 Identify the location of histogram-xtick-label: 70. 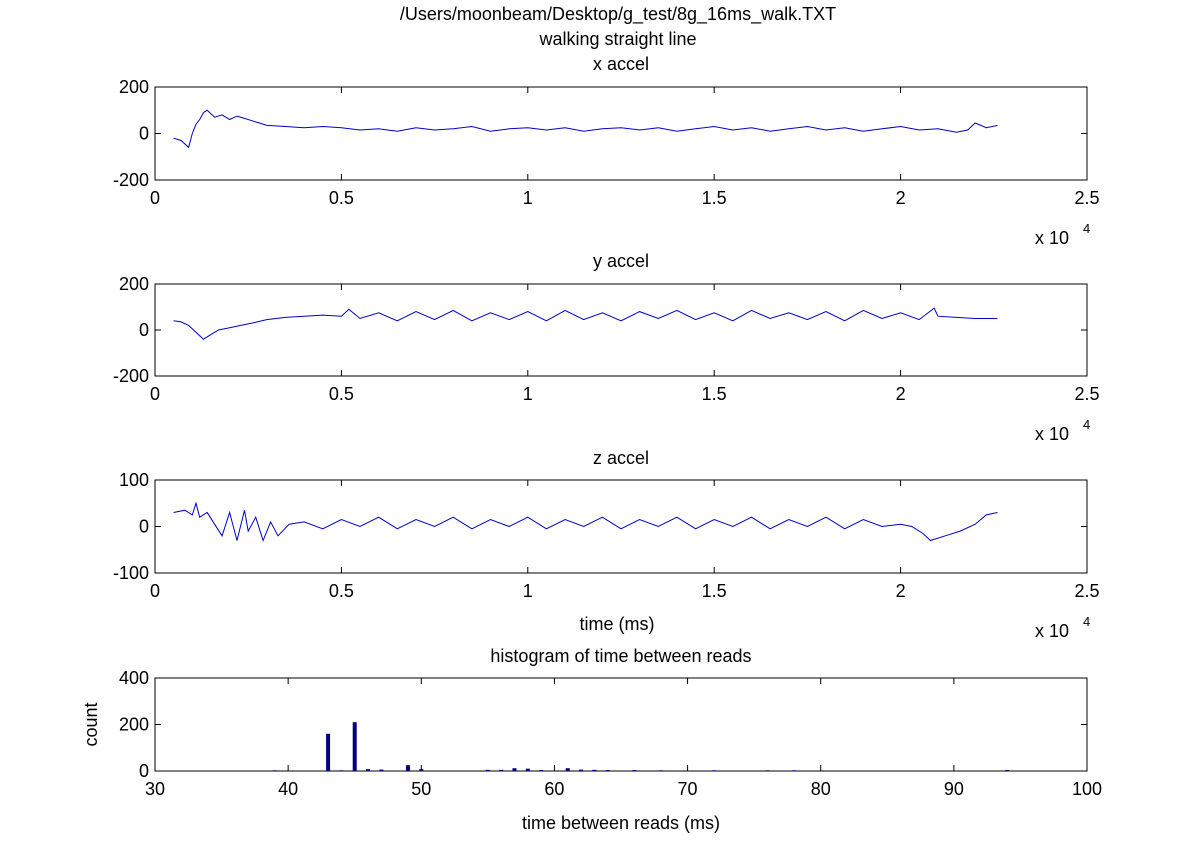
(688, 789).